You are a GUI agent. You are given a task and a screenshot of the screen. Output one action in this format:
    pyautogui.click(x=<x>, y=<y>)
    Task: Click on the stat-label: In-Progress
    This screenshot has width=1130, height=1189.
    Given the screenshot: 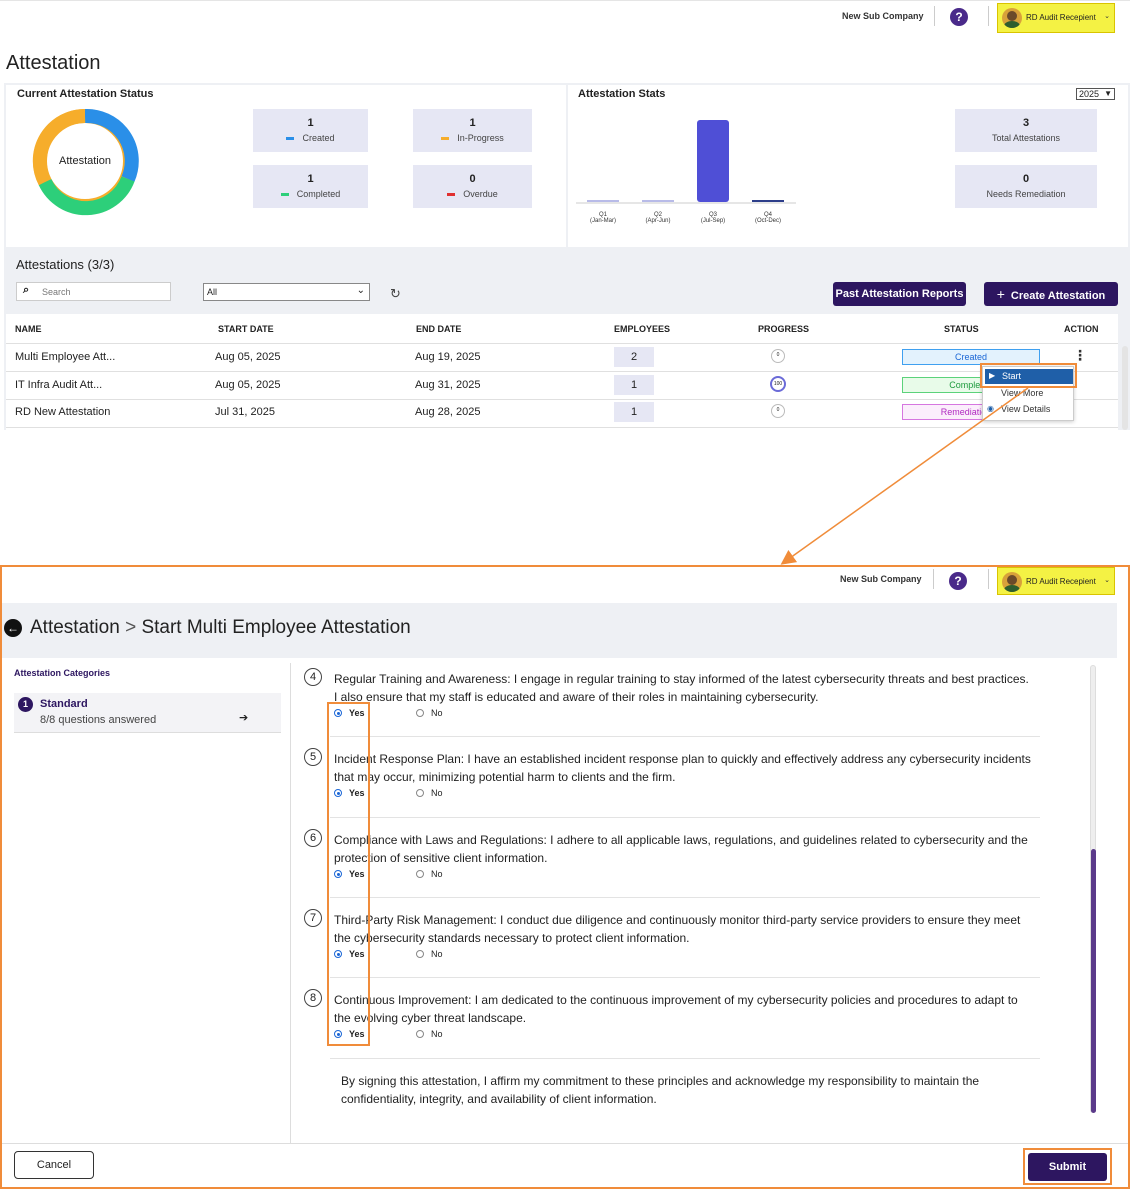 What is the action you would take?
    pyautogui.click(x=480, y=138)
    